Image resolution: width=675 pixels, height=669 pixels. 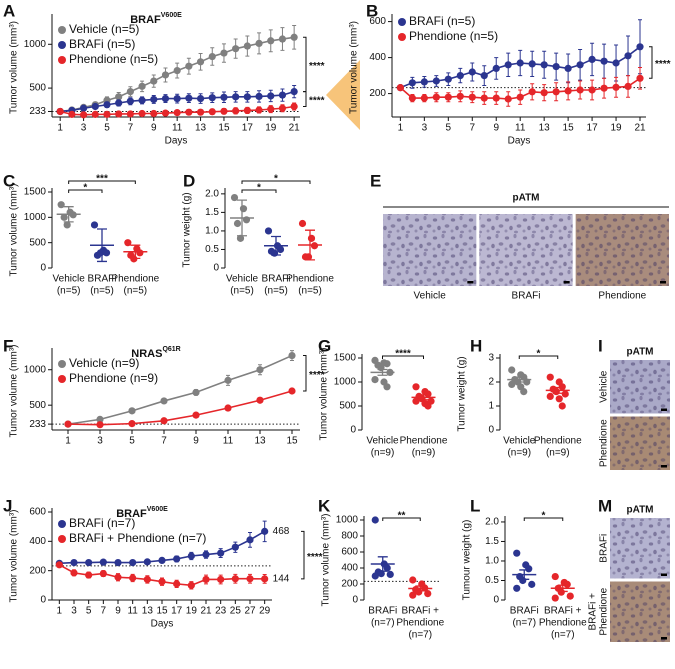 What do you see at coordinates (250, 611) in the screenshot?
I see `x-tick-label: 27` at bounding box center [250, 611].